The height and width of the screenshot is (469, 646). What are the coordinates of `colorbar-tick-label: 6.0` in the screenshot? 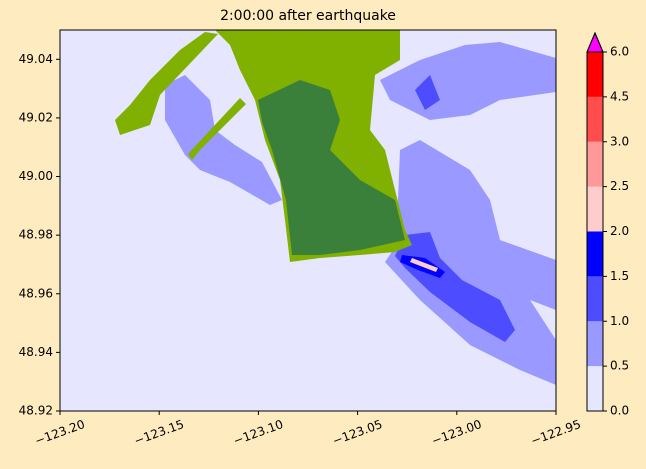 It's located at (619, 52).